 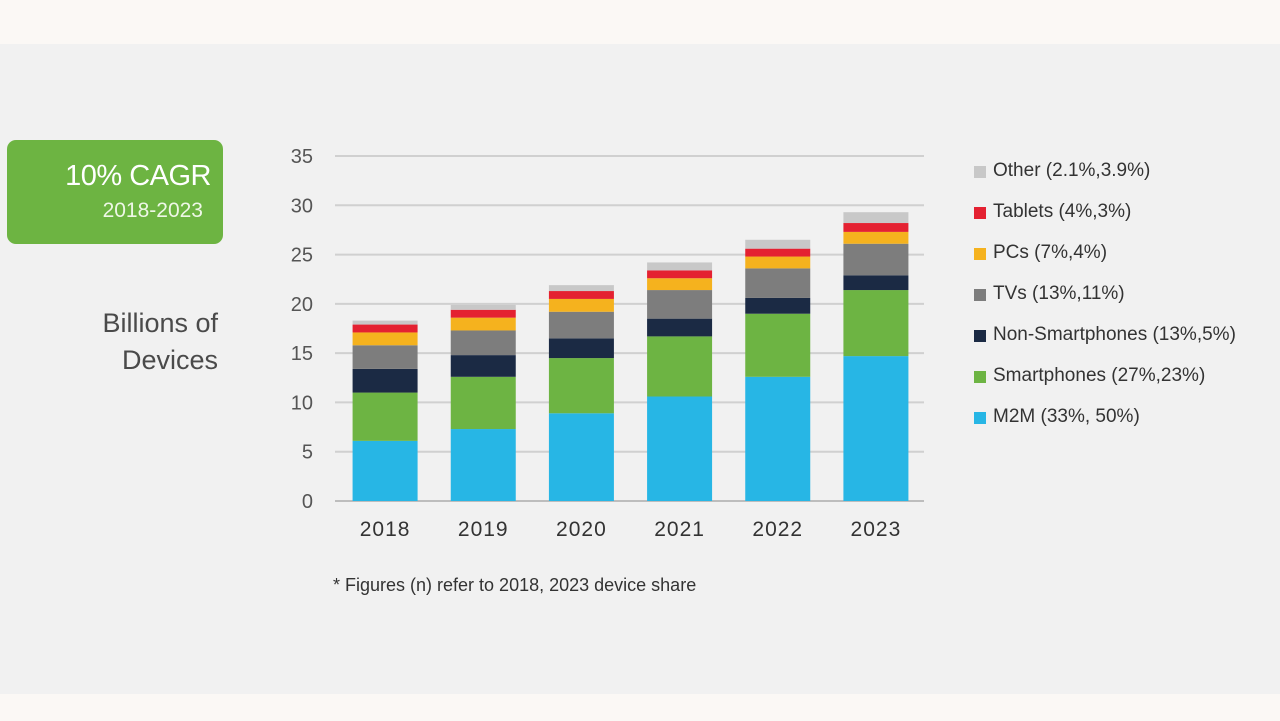 I want to click on legend-label: TVs (13%,11%), so click(x=1059, y=293).